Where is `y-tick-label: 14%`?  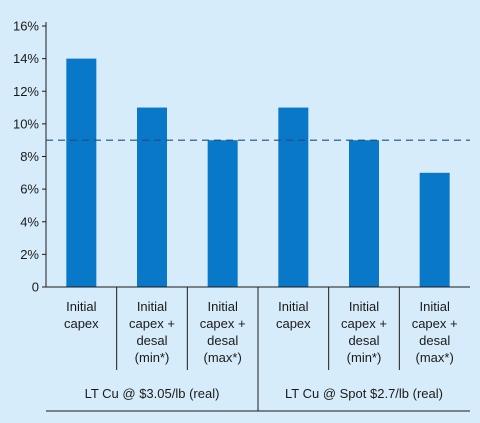
y-tick-label: 14% is located at coordinates (26, 58).